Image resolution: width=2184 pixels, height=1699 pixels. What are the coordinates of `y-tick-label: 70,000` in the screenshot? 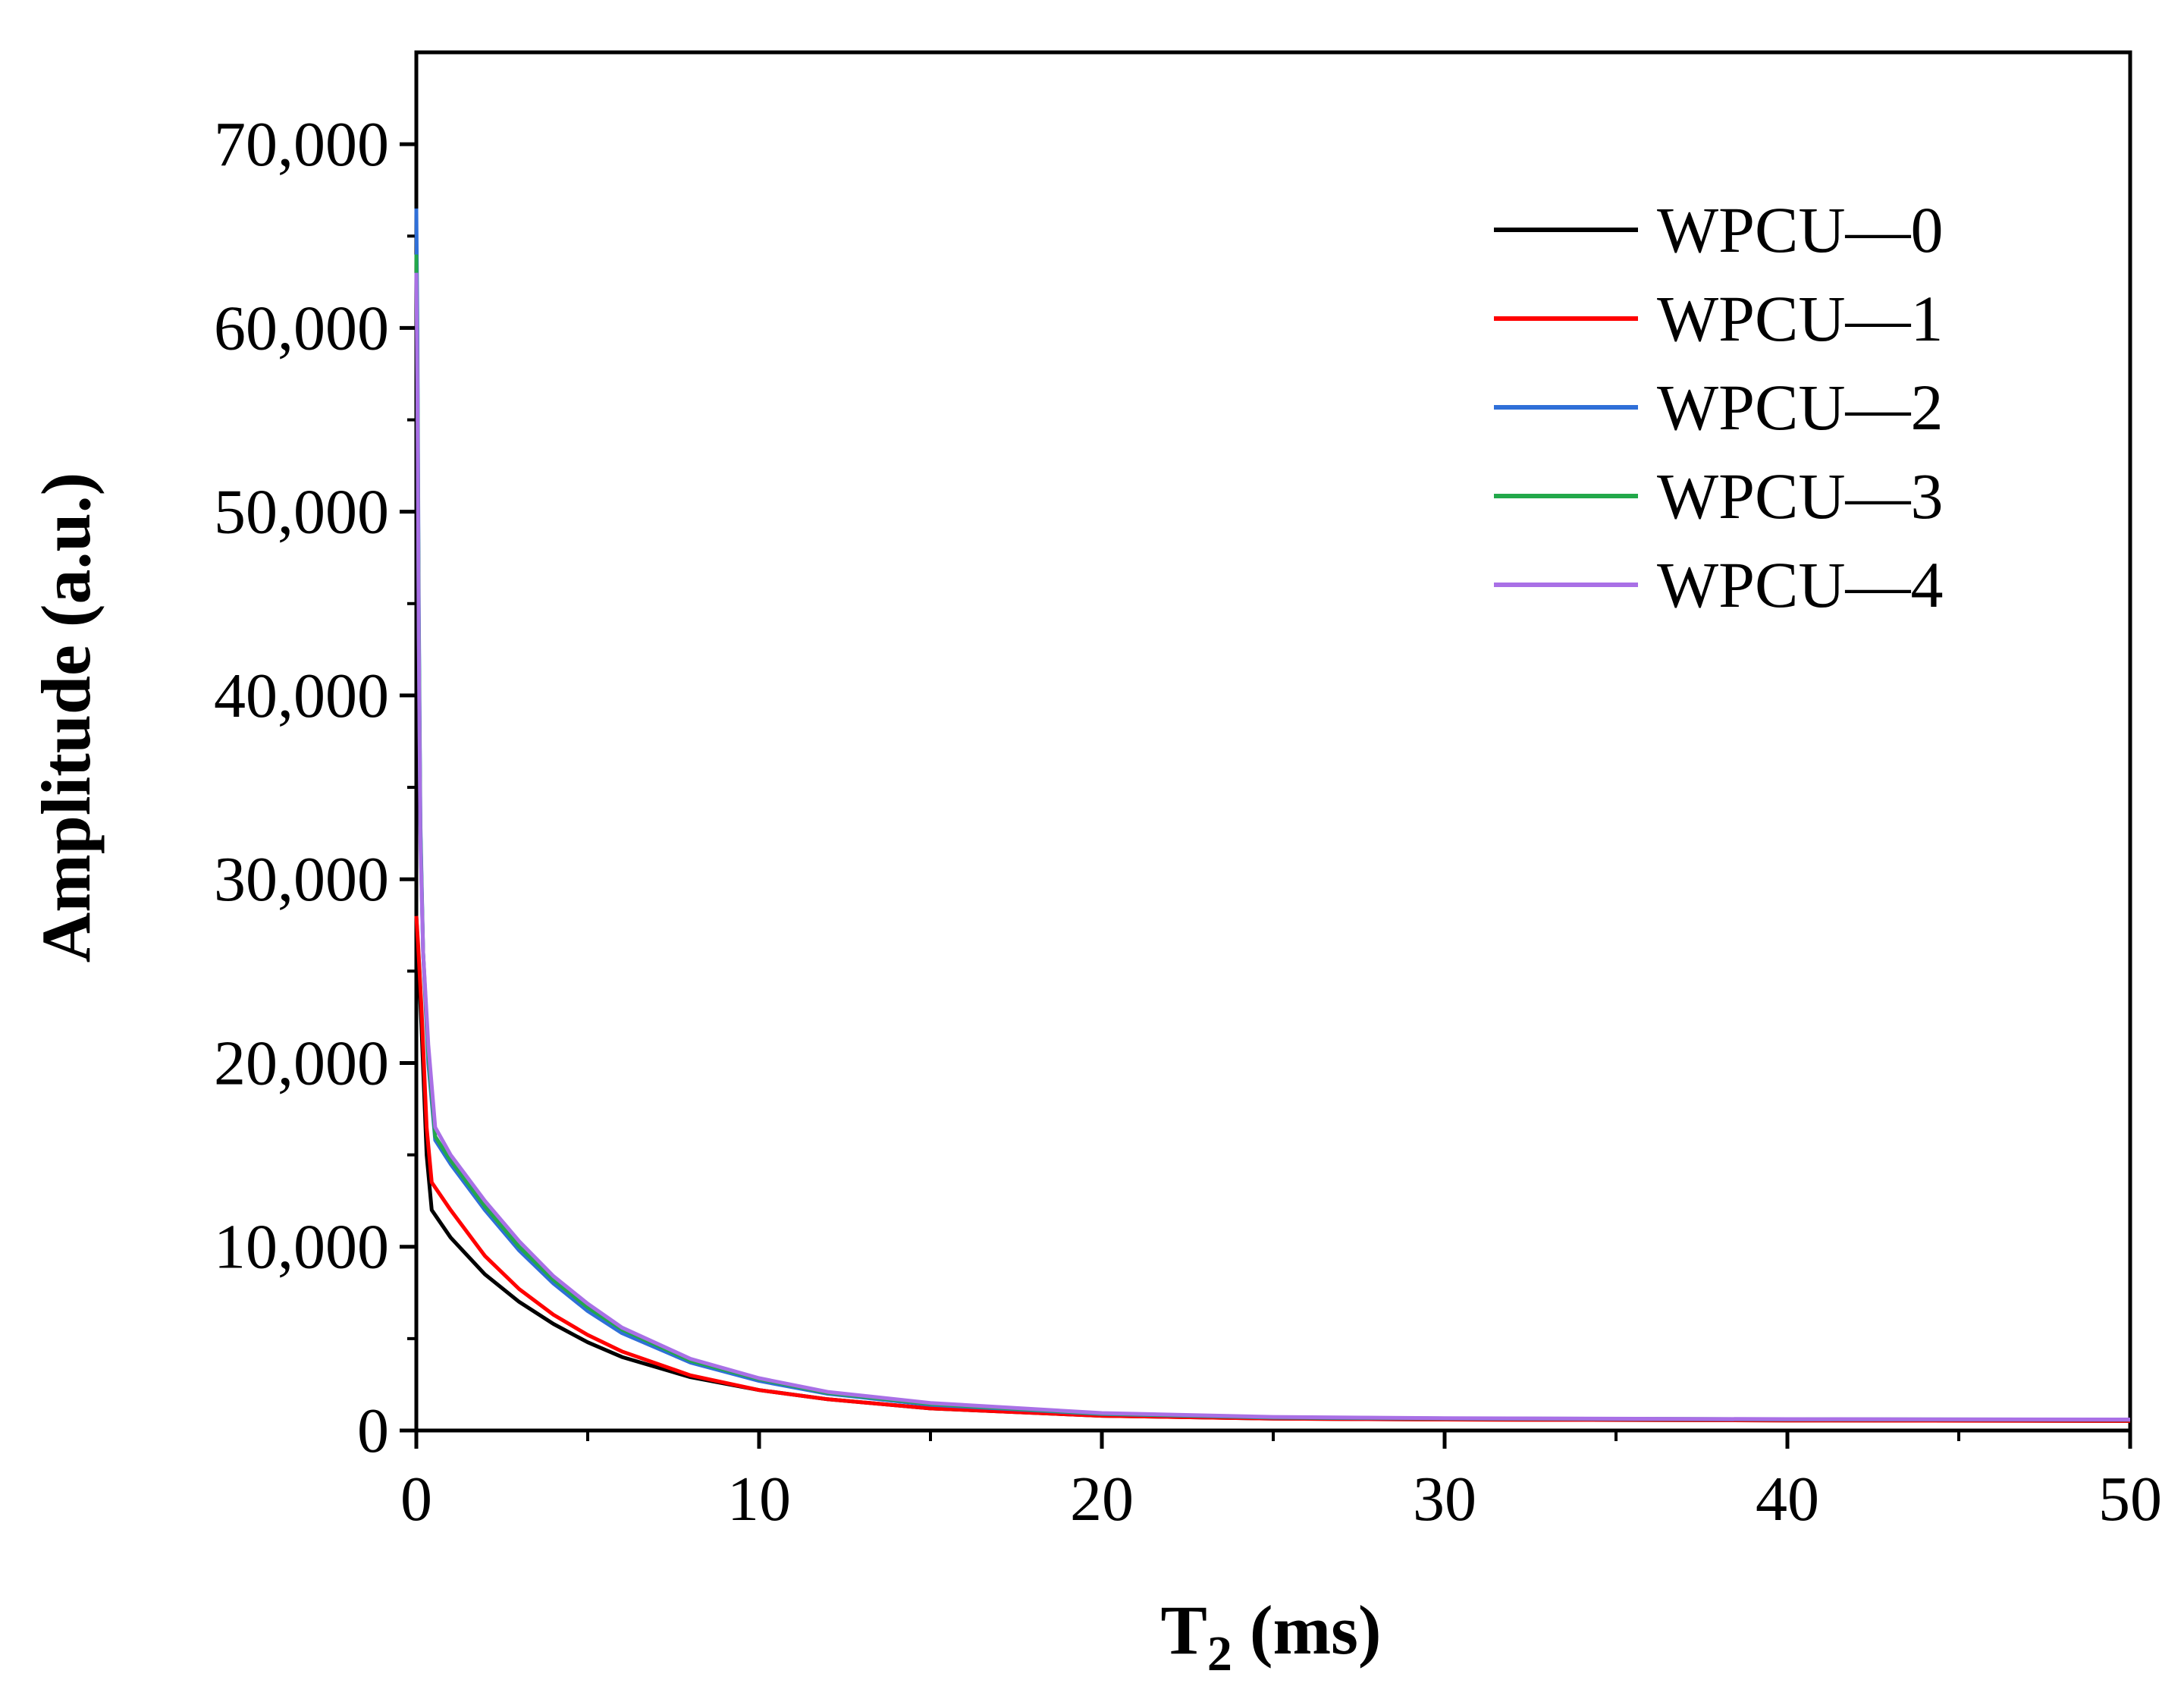 It's located at (301, 144).